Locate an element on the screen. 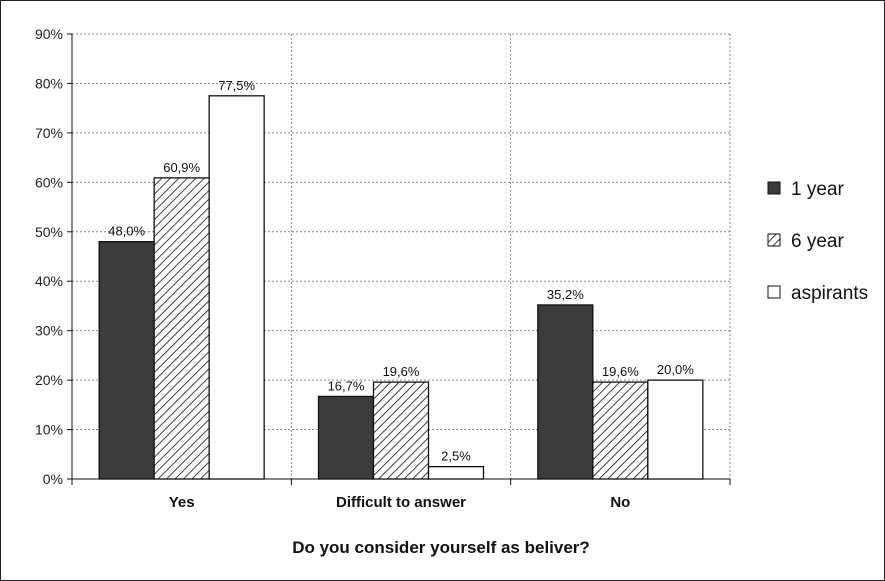 Image resolution: width=885 pixels, height=581 pixels. data-label: 20,0% is located at coordinates (675, 369).